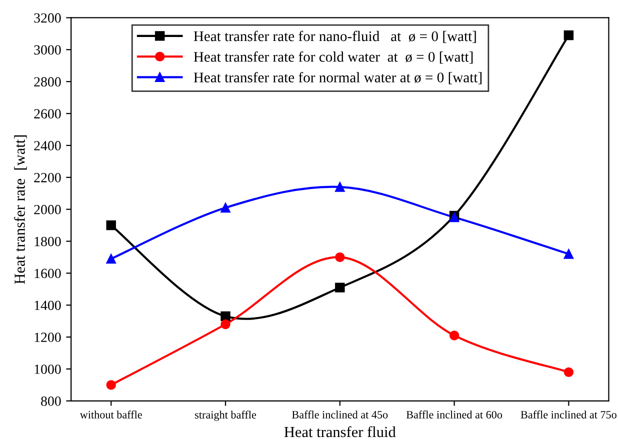 Image resolution: width=618 pixels, height=443 pixels. Describe the element at coordinates (340, 414) in the screenshot. I see `x-tick-label: Baffle inclined at 45o` at that location.